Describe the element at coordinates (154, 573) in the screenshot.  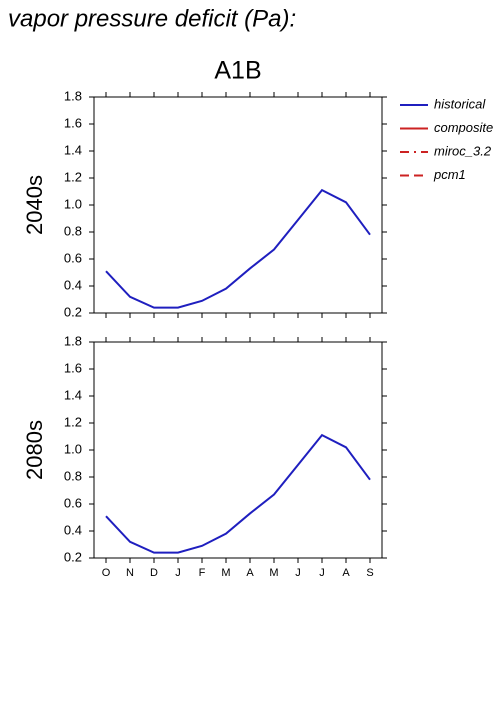
I see `x-tick-label: D` at that location.